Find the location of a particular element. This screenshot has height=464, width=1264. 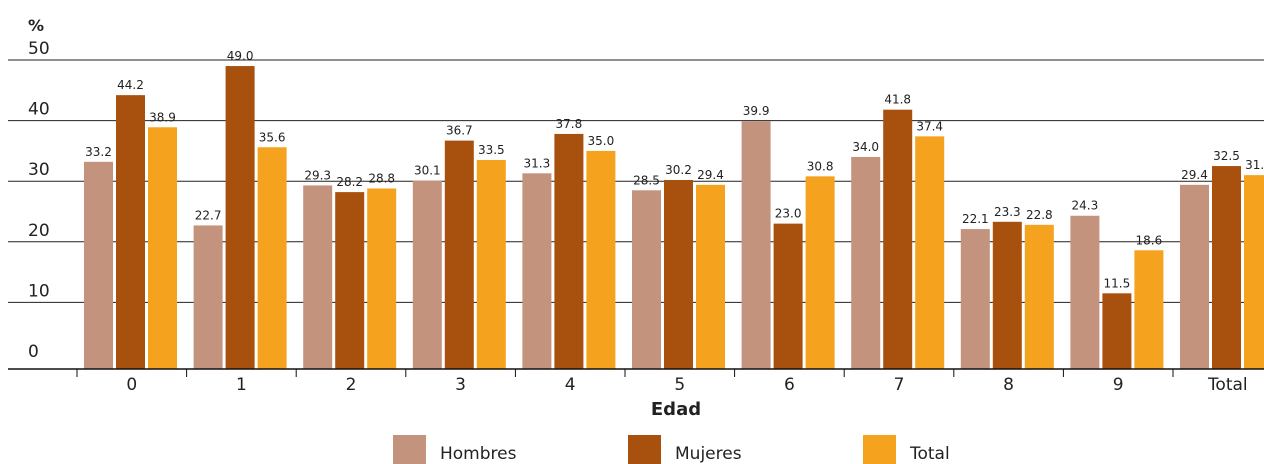

y-tick-label: 20 is located at coordinates (39, 231).